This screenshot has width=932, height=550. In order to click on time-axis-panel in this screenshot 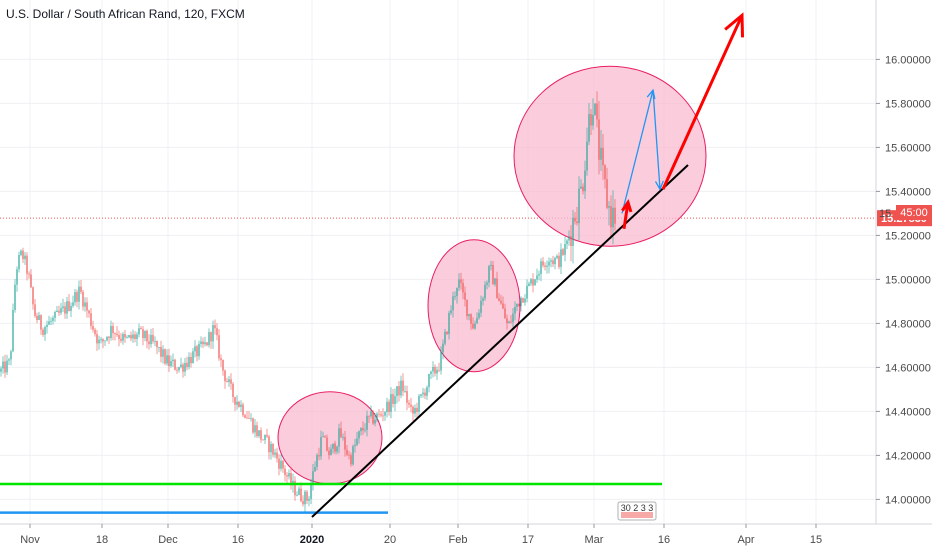, I will do `click(466, 537)`.